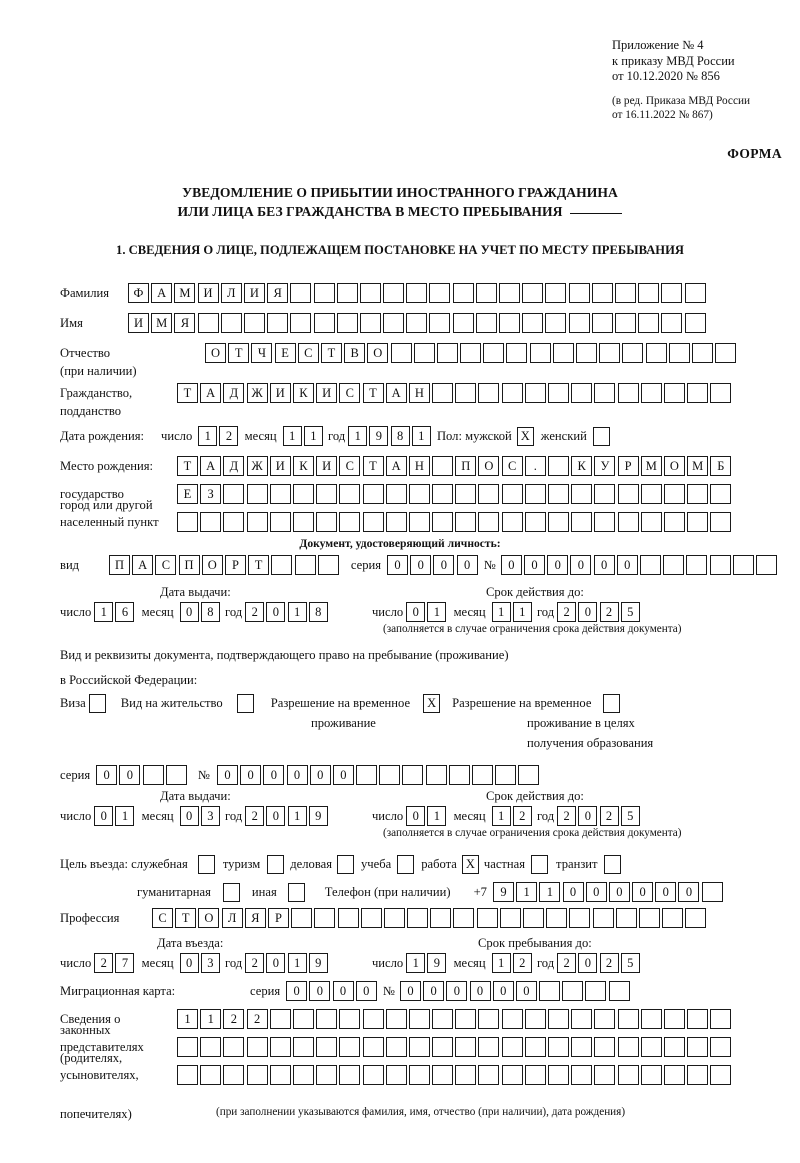  Describe the element at coordinates (257, 393) in the screenshot. I see `char-cell: Ж` at that location.